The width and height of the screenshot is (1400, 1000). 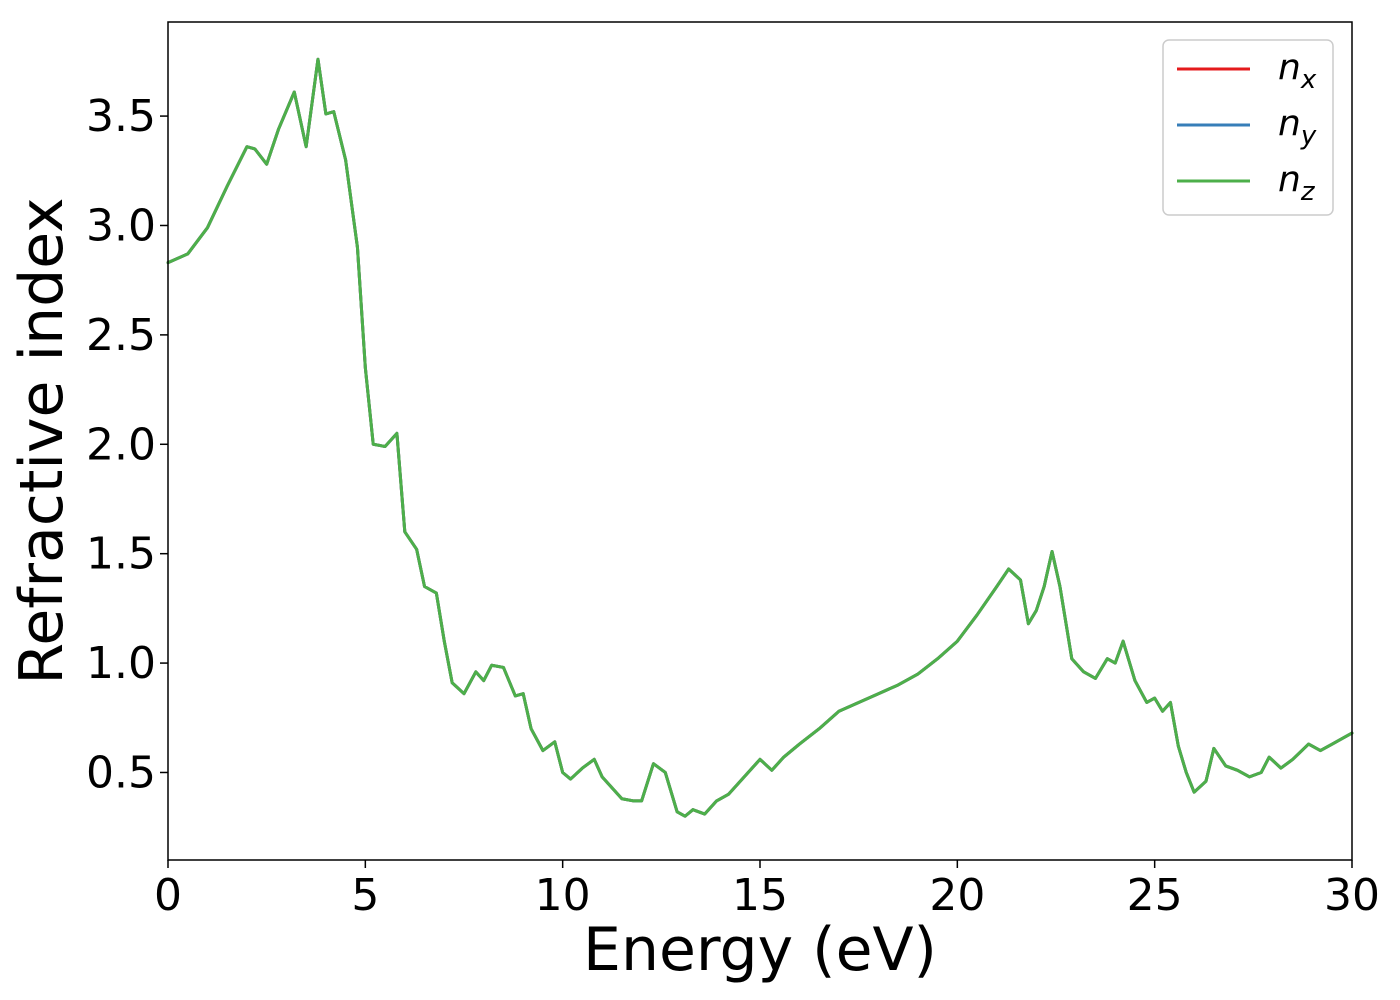 What do you see at coordinates (121, 116) in the screenshot?
I see `y-tick-label: 3.5` at bounding box center [121, 116].